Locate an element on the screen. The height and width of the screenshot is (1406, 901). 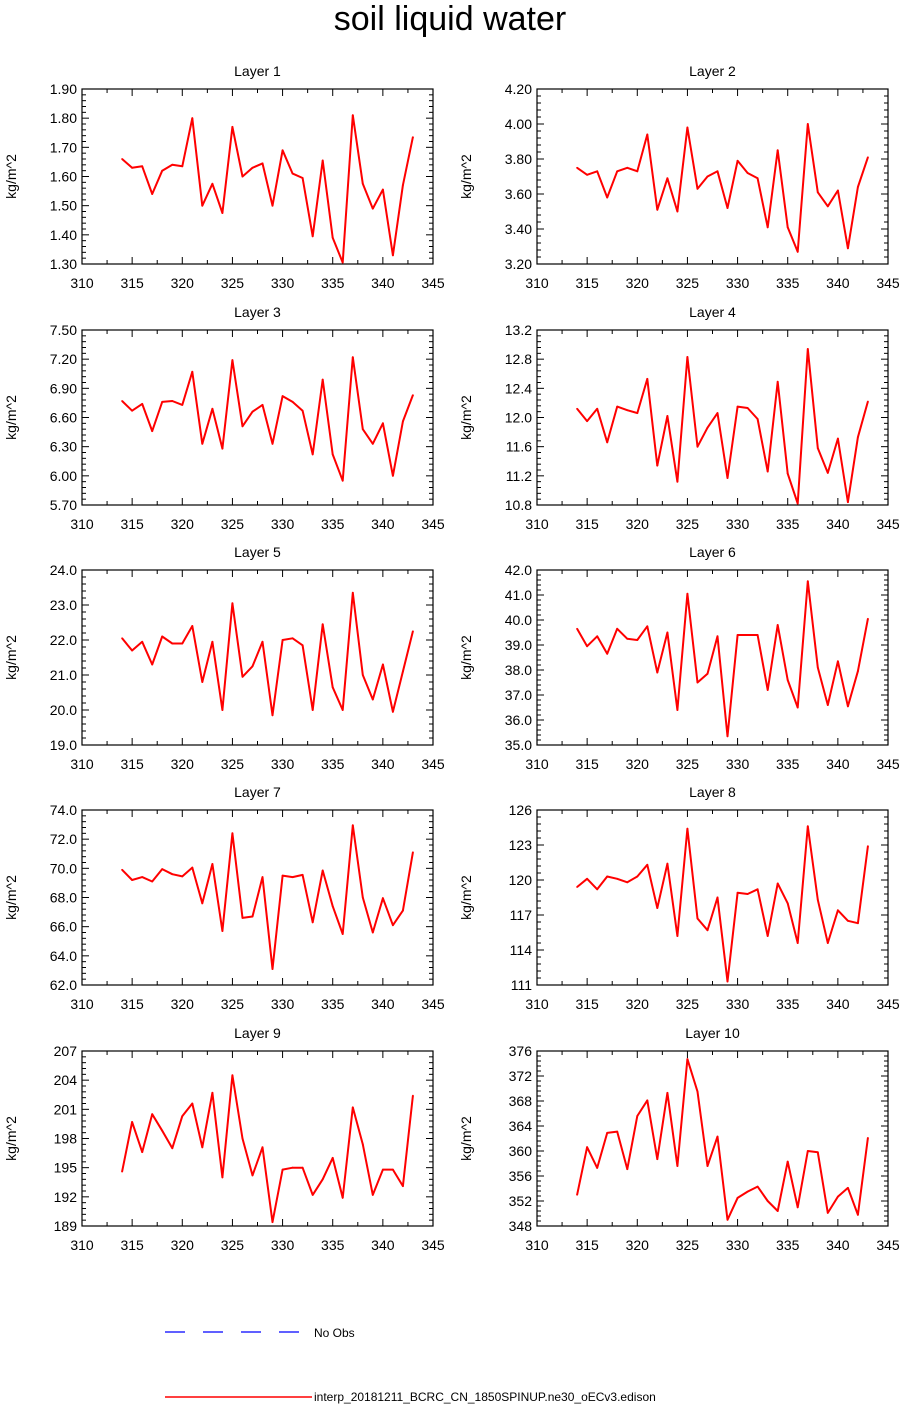
y-tick-label: 372 is located at coordinates (521, 1076).